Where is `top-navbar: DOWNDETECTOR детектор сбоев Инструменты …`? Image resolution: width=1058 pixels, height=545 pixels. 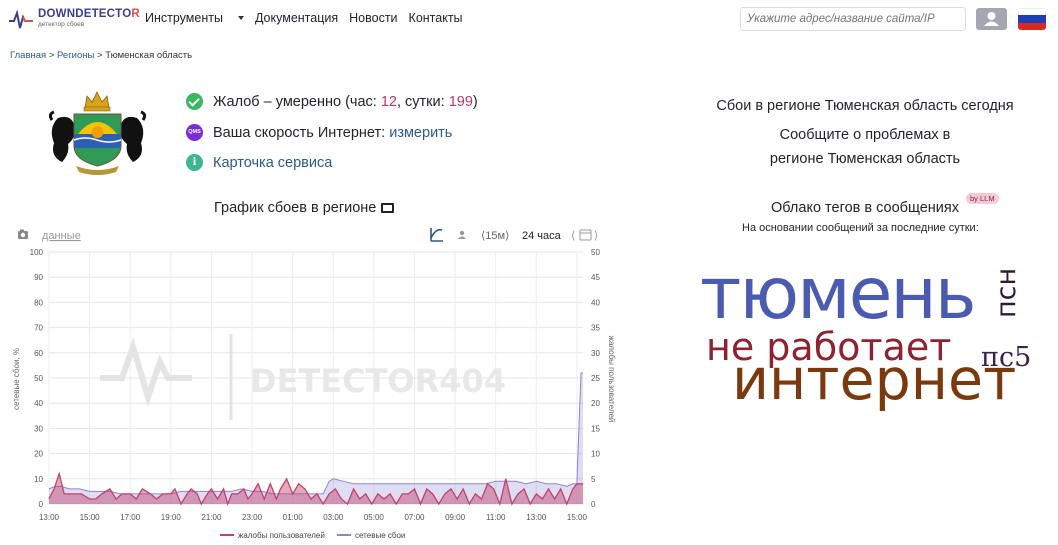 top-navbar: DOWNDETECTOR детектор сбоев Инструменты … is located at coordinates (529, 19).